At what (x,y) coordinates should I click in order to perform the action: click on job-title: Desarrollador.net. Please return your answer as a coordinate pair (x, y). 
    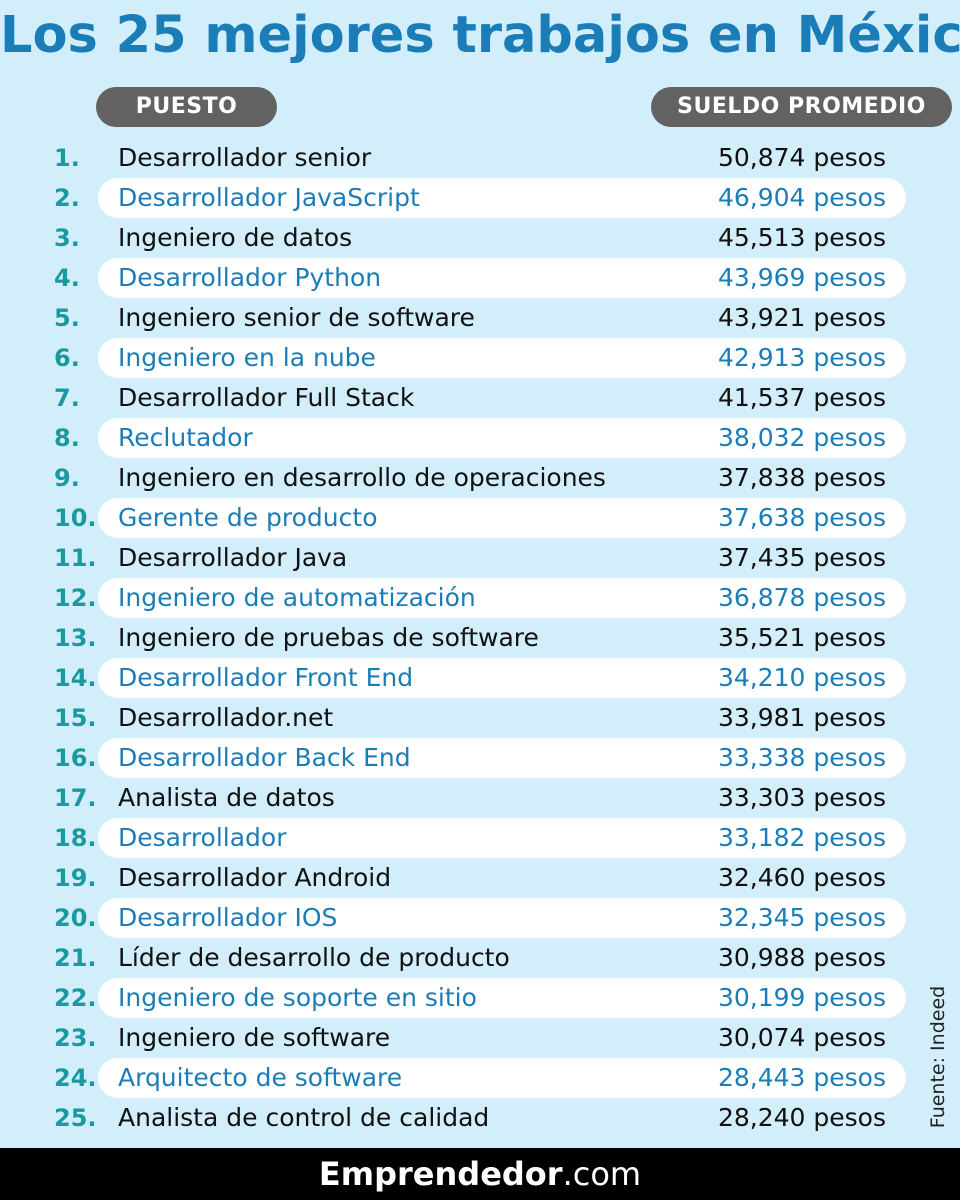
    Looking at the image, I should click on (226, 717).